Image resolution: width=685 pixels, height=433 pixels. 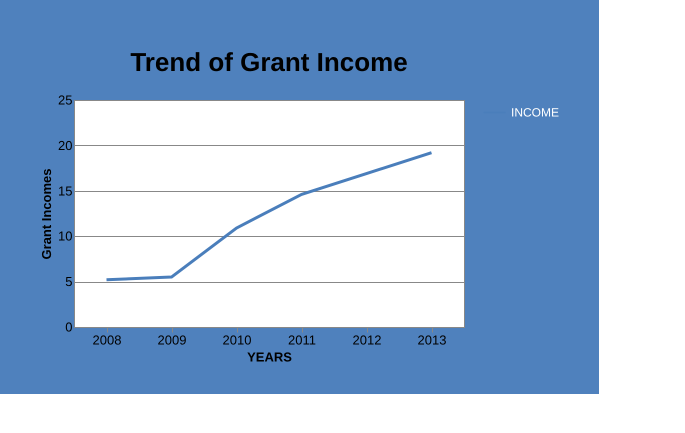 What do you see at coordinates (107, 340) in the screenshot?
I see `x-tick-label: 2008` at bounding box center [107, 340].